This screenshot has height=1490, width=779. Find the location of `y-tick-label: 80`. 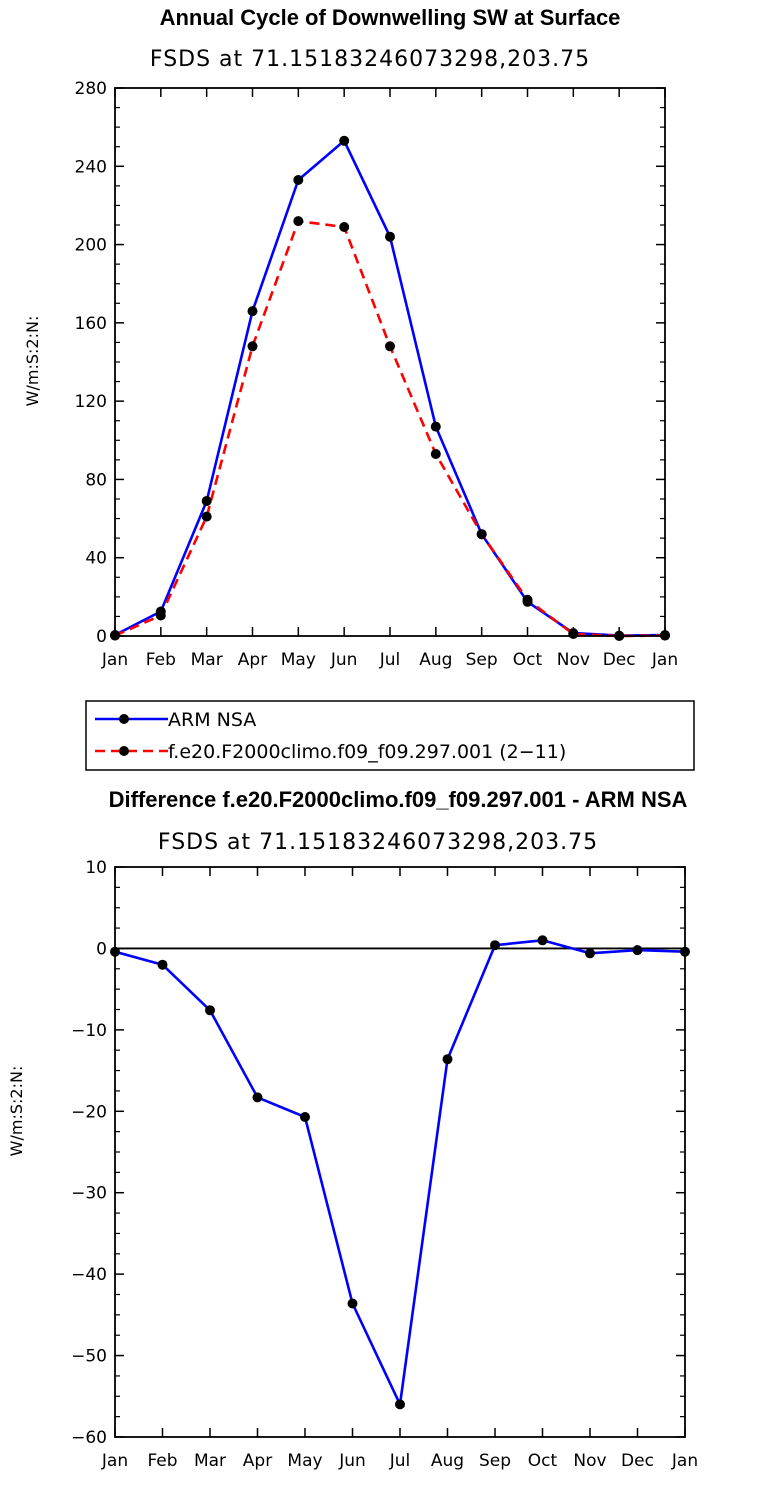

y-tick-label: 80 is located at coordinates (96, 480).